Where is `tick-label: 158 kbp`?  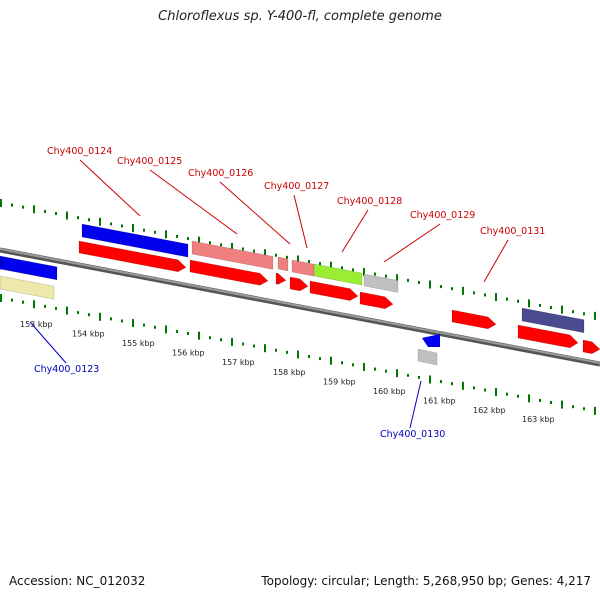 tick-label: 158 kbp is located at coordinates (289, 372).